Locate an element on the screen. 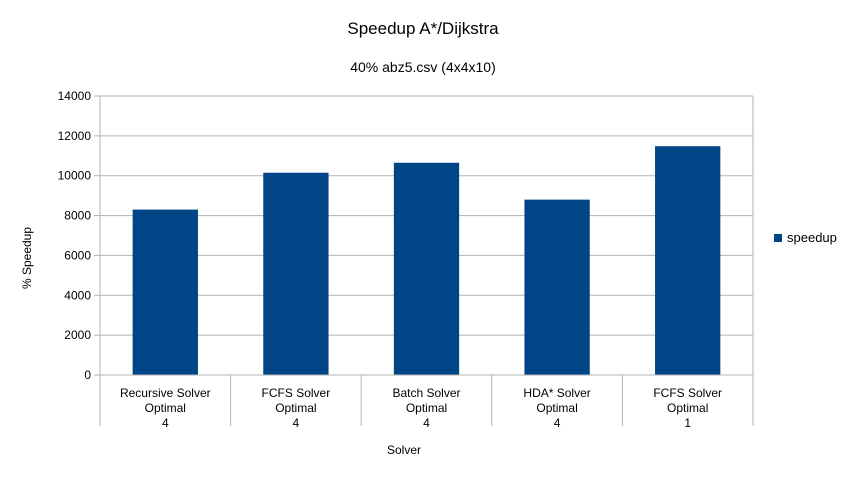 The height and width of the screenshot is (477, 848). x-category-label-5: FCFS Solver Optimal 1 is located at coordinates (687, 408).